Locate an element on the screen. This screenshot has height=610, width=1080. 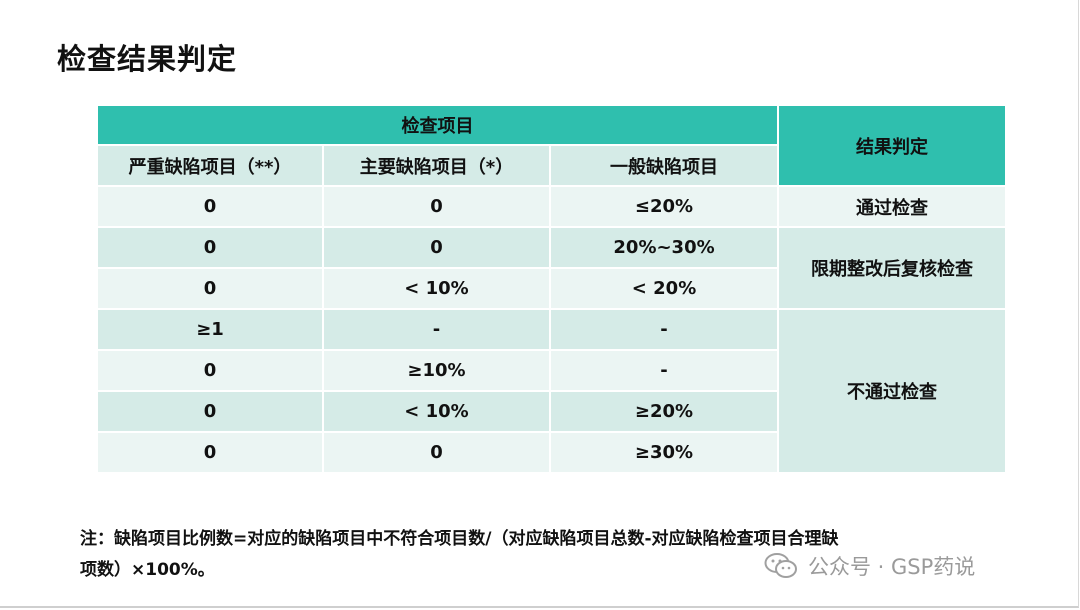
result-pass: 通过检查 is located at coordinates (892, 206).